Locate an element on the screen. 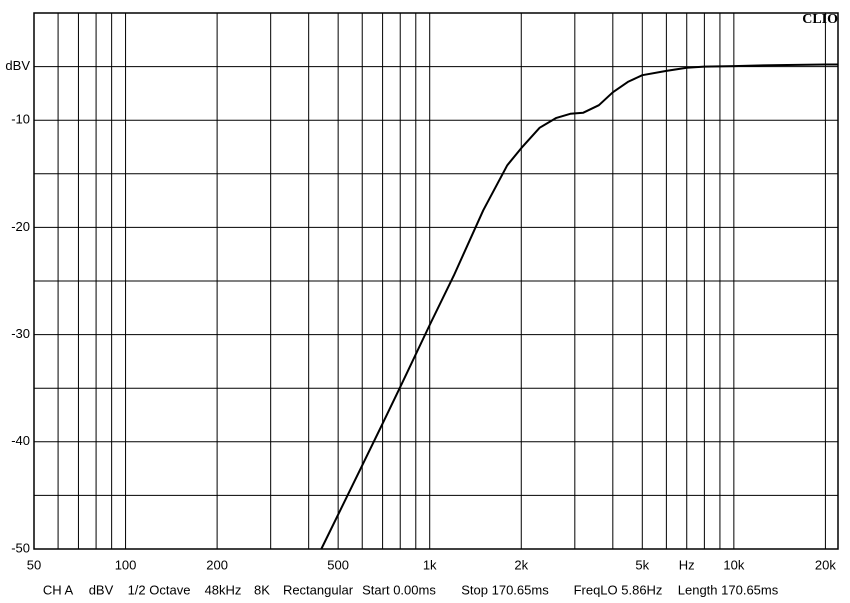 The image size is (850, 603). y-tick-label: dBV is located at coordinates (17, 65).